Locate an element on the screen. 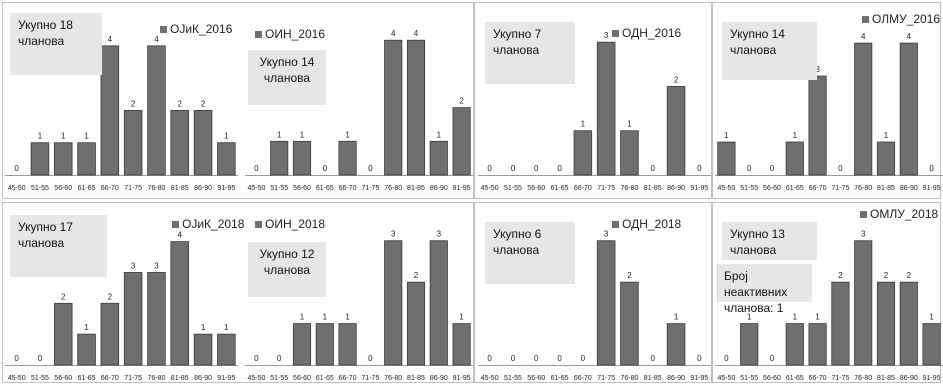 The image size is (943, 385). legend: ОДН_2016 is located at coordinates (646, 33).